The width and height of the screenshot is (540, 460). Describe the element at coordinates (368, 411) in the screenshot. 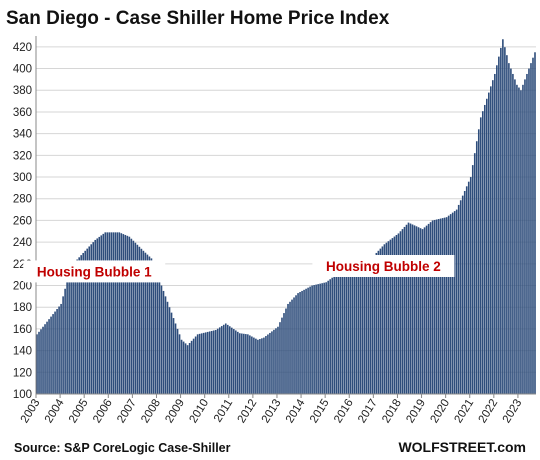

I see `x-tick-label-2017: 2017` at that location.